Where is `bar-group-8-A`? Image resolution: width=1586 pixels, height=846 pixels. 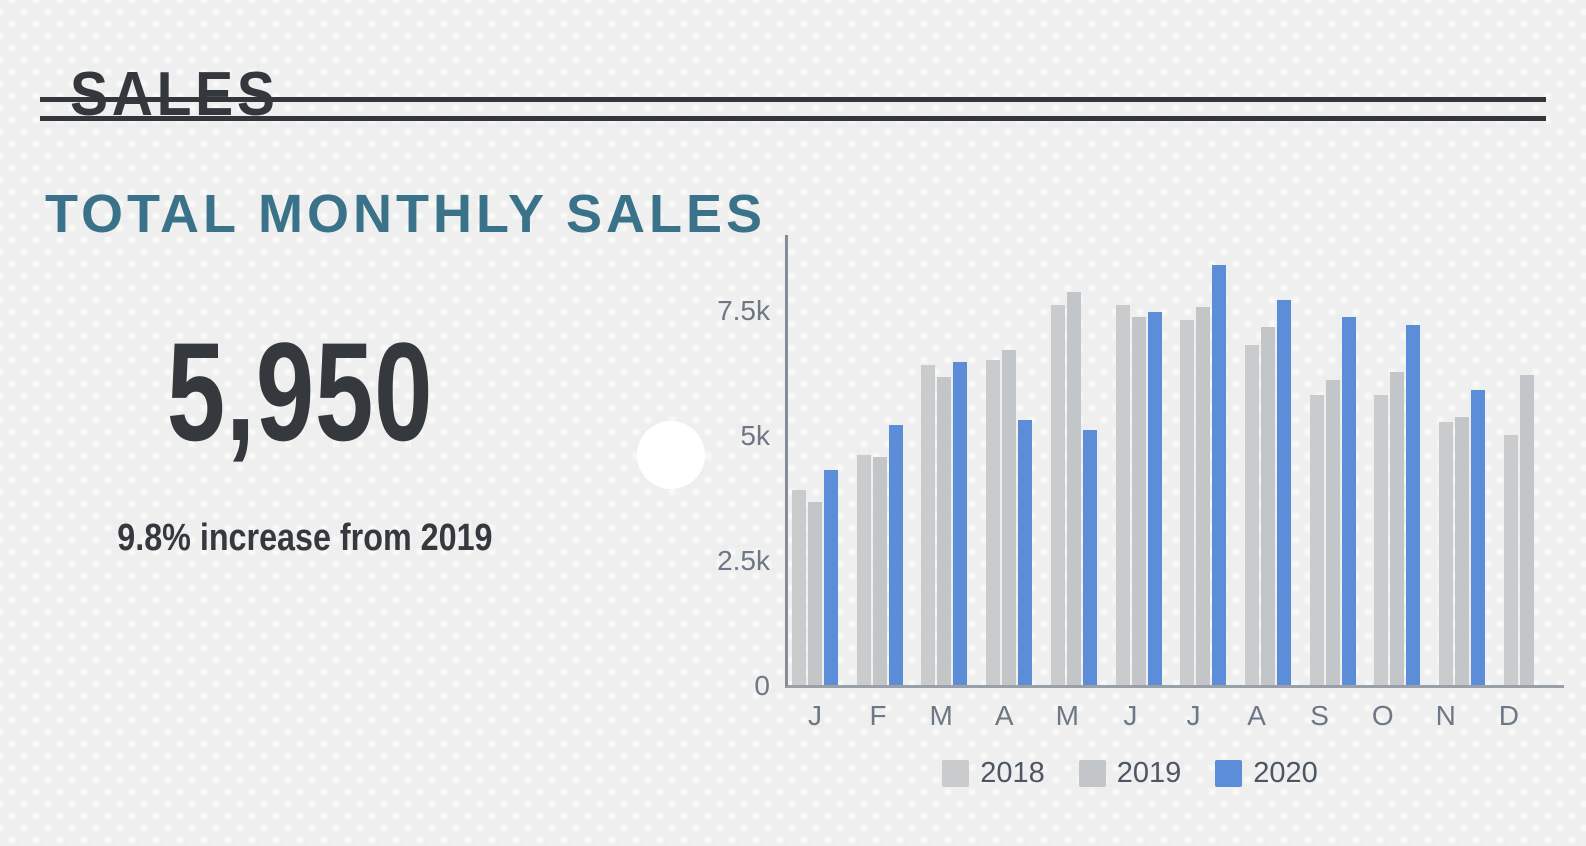
bar-group-8-A is located at coordinates (1268, 460).